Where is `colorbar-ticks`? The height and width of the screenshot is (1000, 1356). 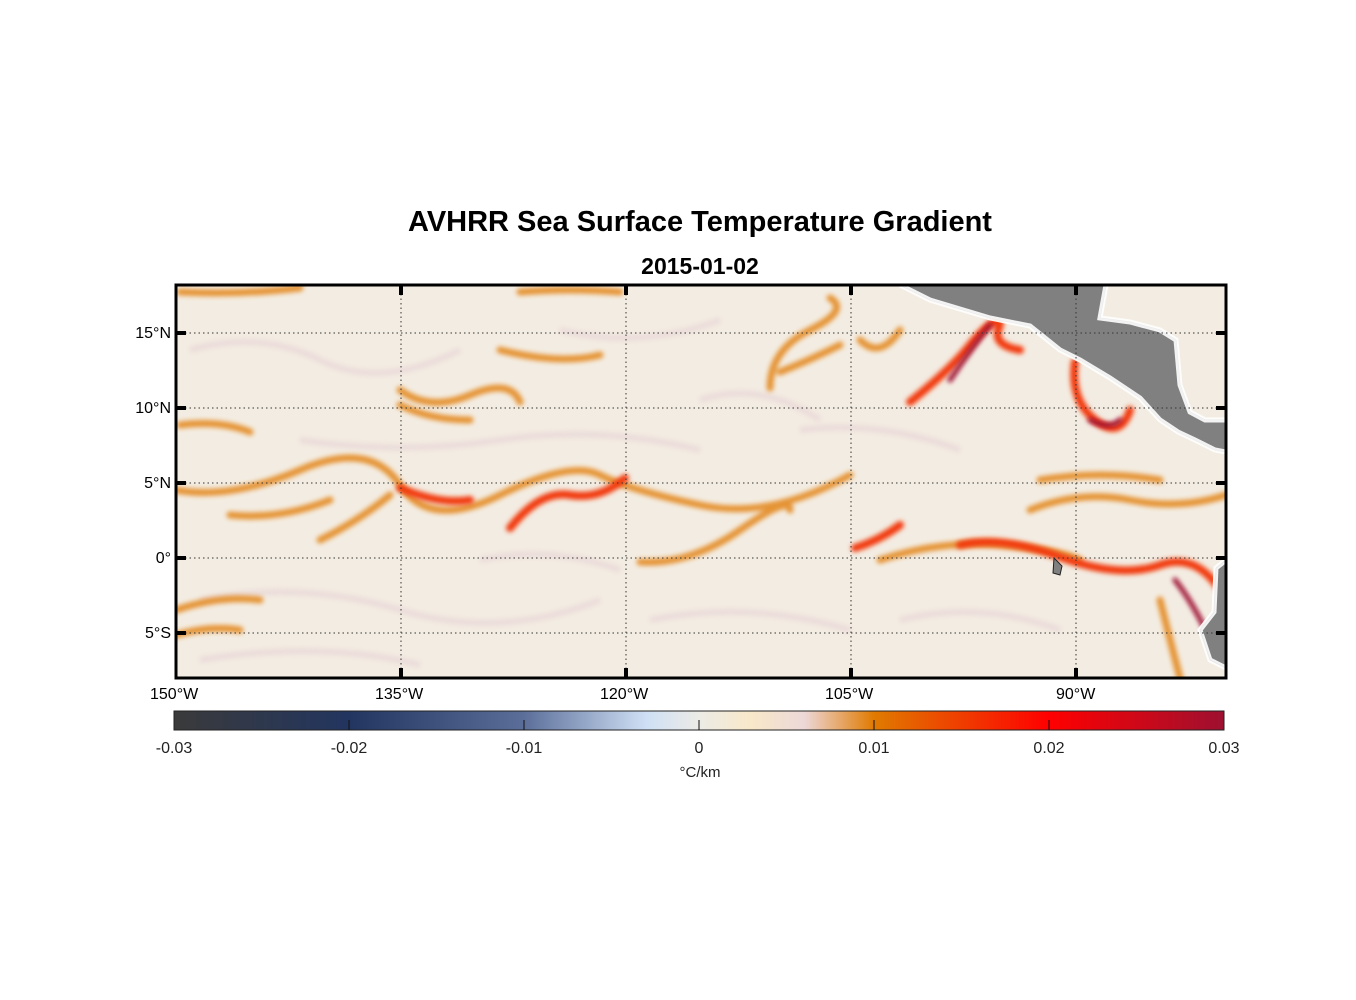 colorbar-ticks is located at coordinates (699, 725).